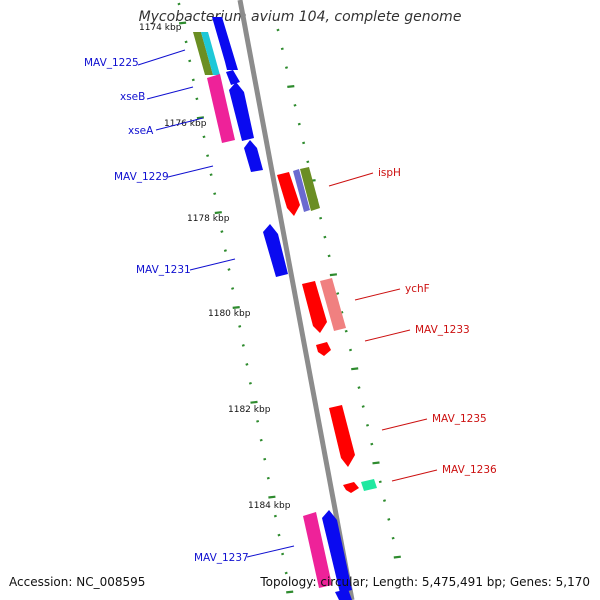 This screenshot has height=600, width=600. Describe the element at coordinates (241, 111) in the screenshot. I see `gene-xsea` at that location.